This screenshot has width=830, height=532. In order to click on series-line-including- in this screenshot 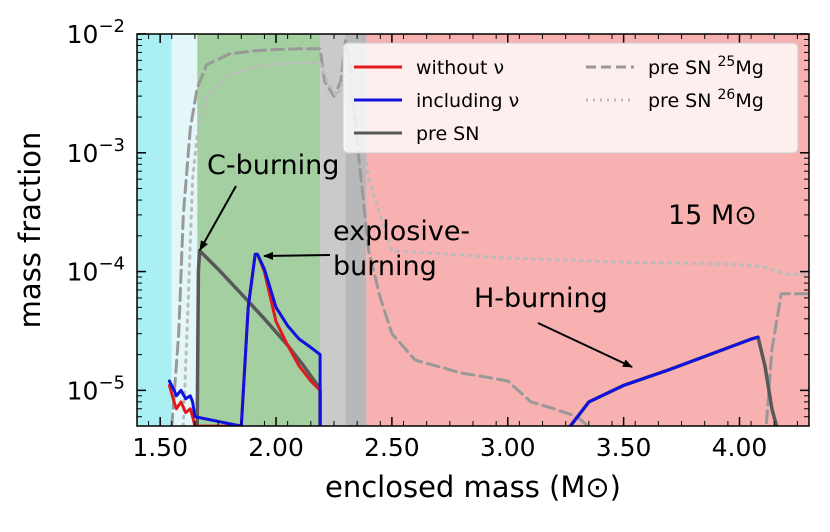, I will do `click(244, 339)`.